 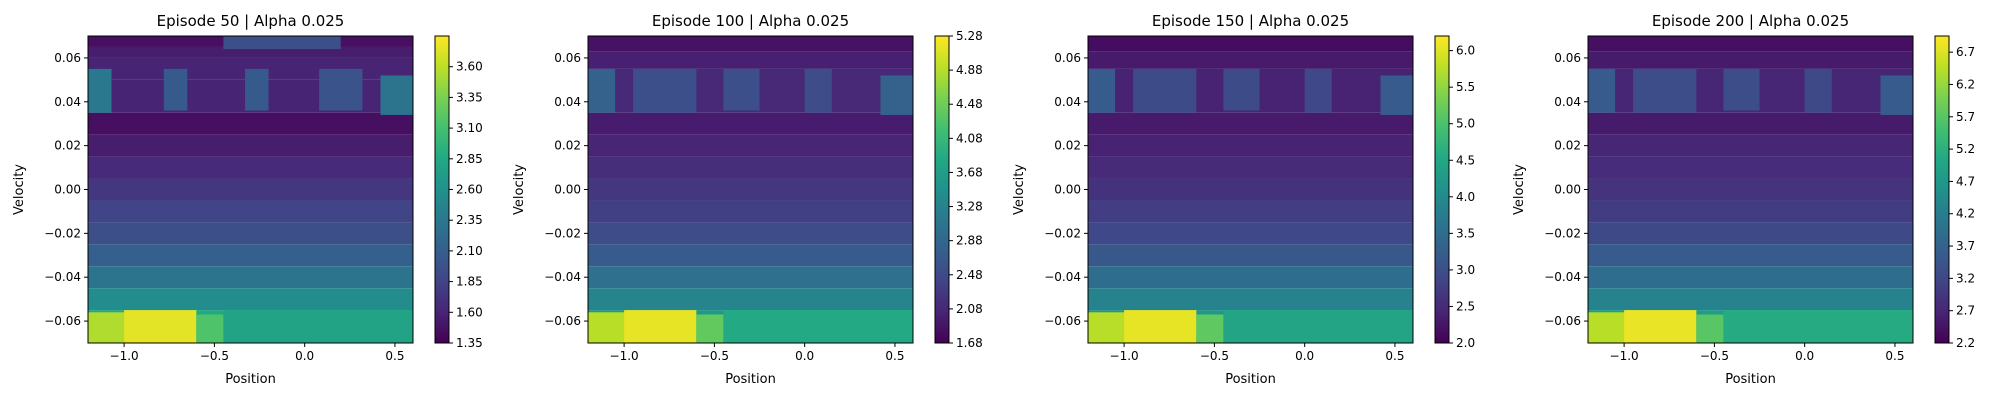 I want to click on colorbar-tick-label: 2.5, so click(x=1465, y=306).